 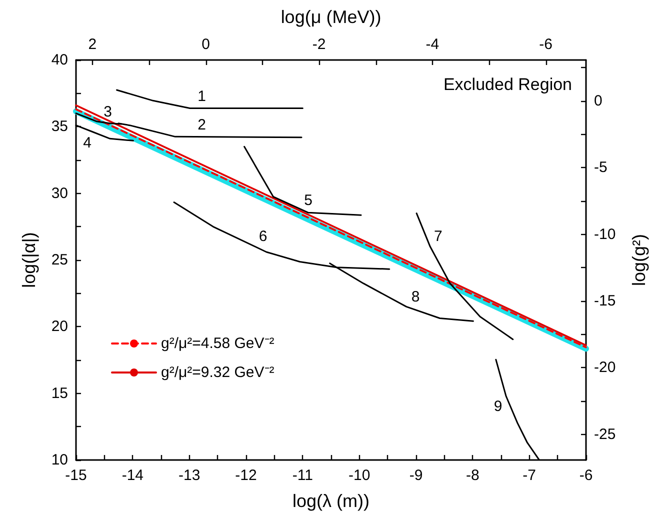 I want to click on annotation: 9, so click(x=498, y=406).